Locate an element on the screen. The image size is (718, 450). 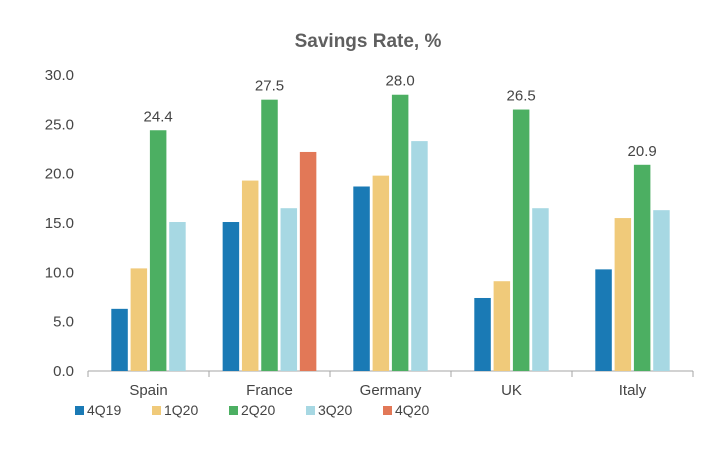
bar-spain-2q20 is located at coordinates (158, 250).